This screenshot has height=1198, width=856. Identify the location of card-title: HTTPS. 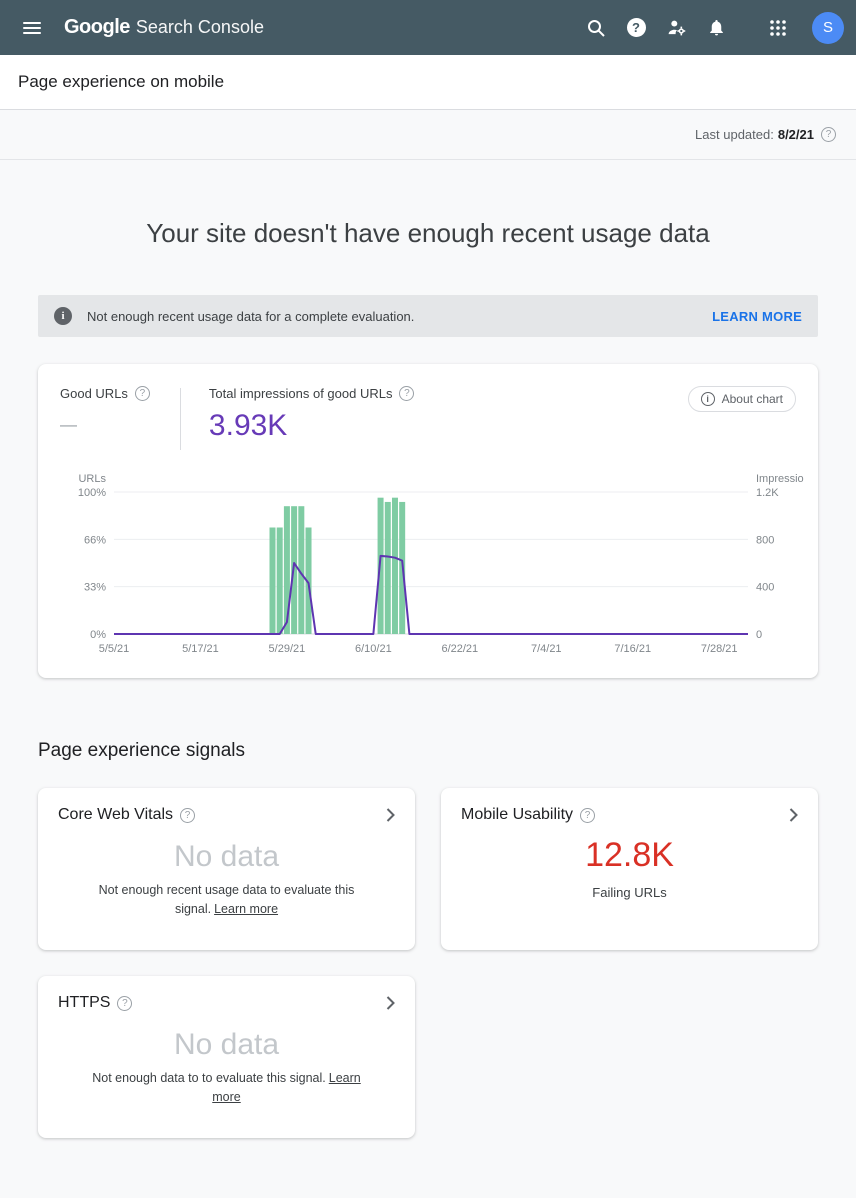
(84, 1002).